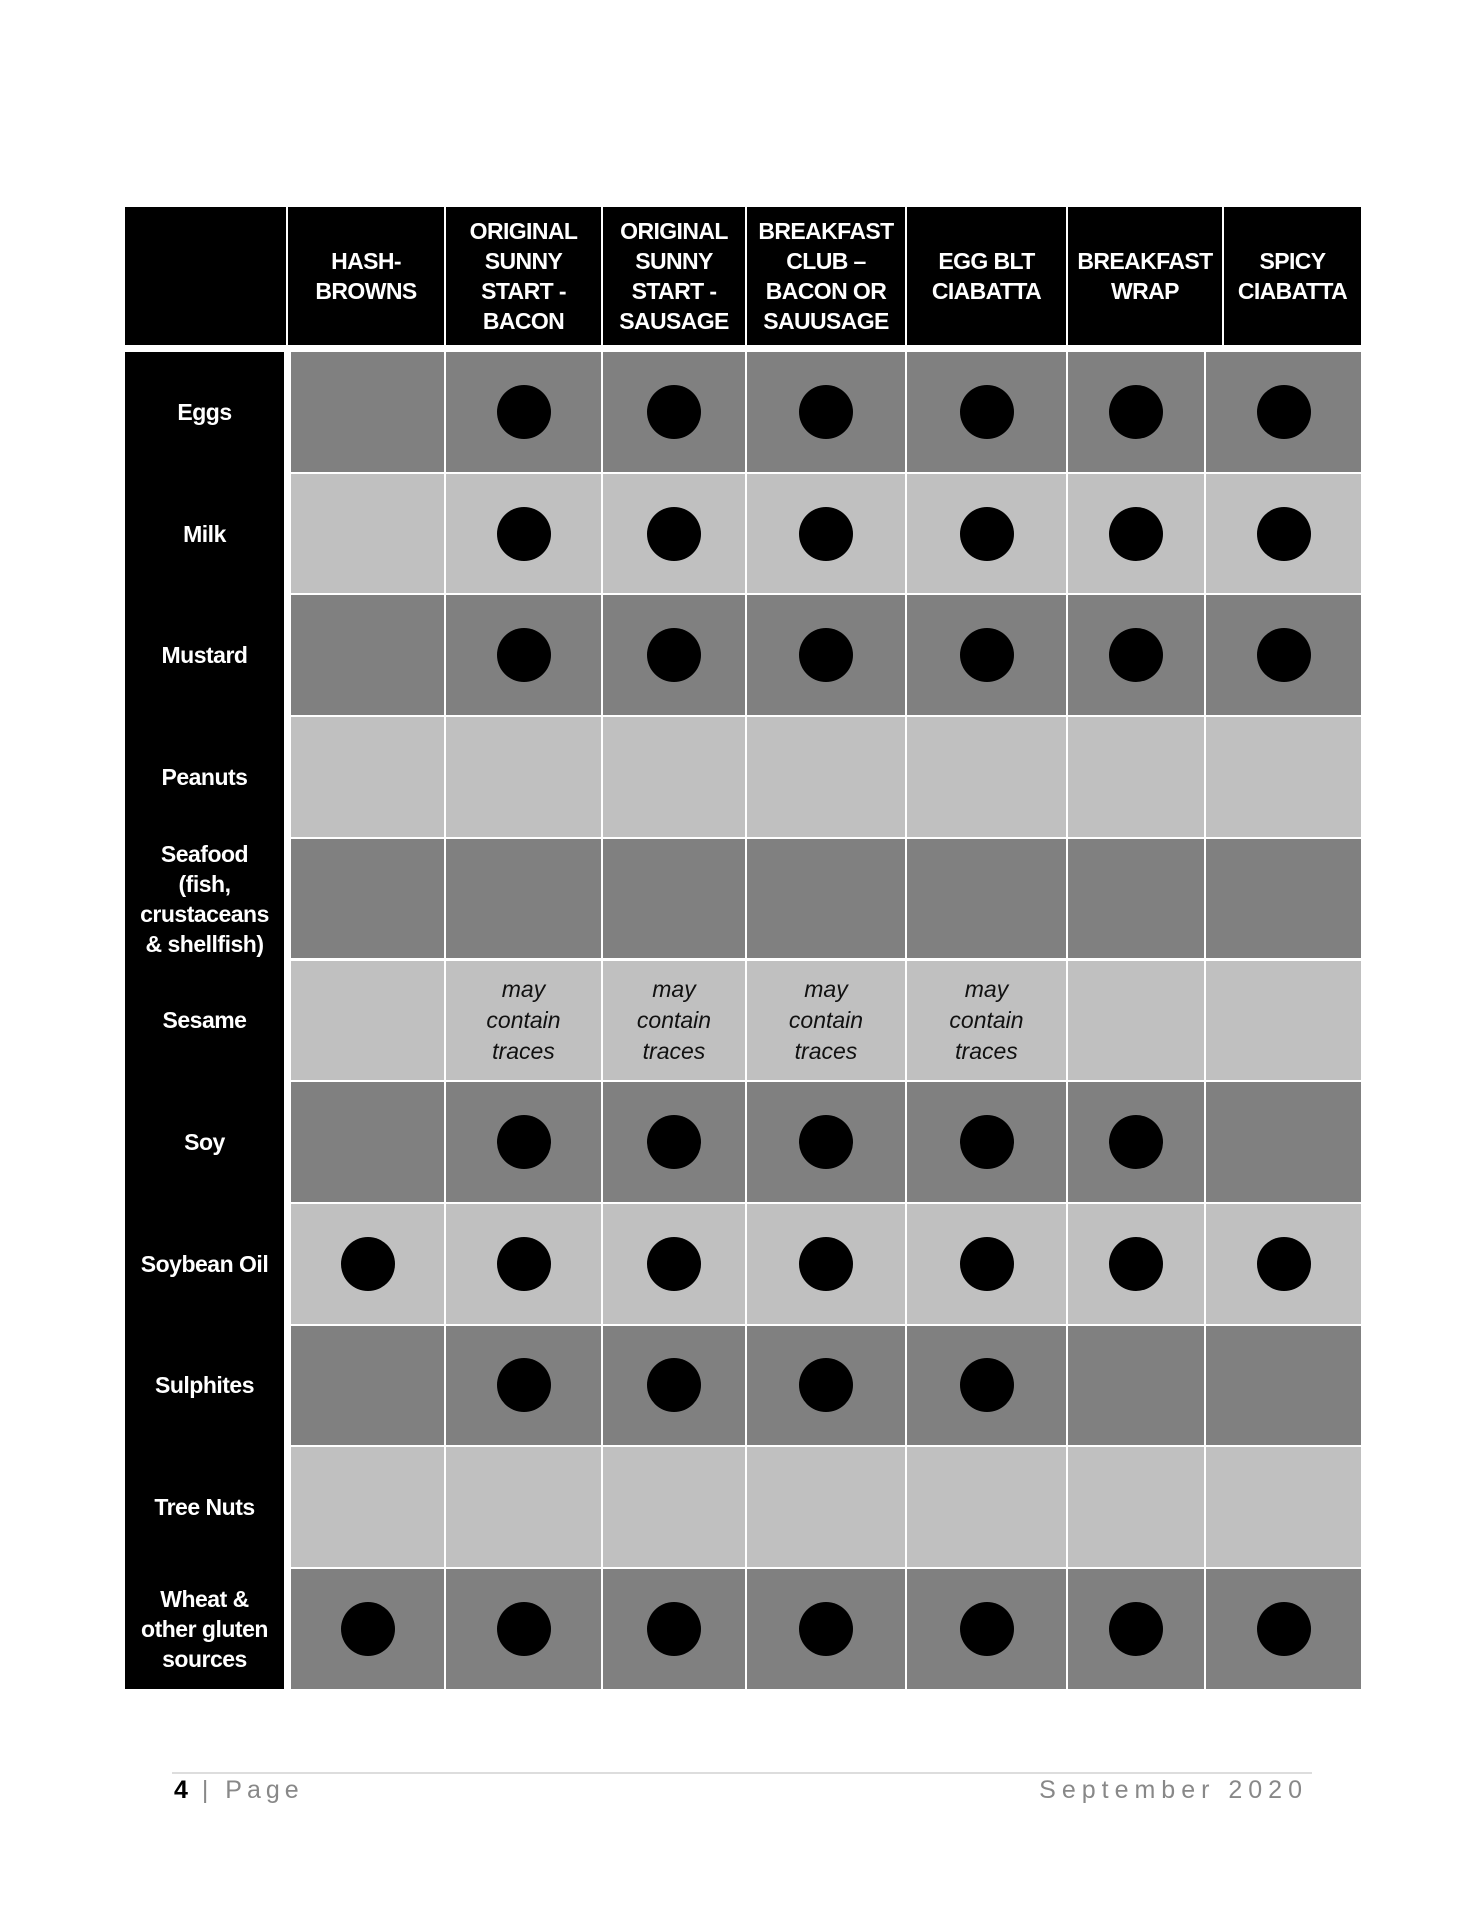 Image resolution: width=1484 pixels, height=1920 pixels. I want to click on column-header-label: HASH- BROWNS, so click(366, 276).